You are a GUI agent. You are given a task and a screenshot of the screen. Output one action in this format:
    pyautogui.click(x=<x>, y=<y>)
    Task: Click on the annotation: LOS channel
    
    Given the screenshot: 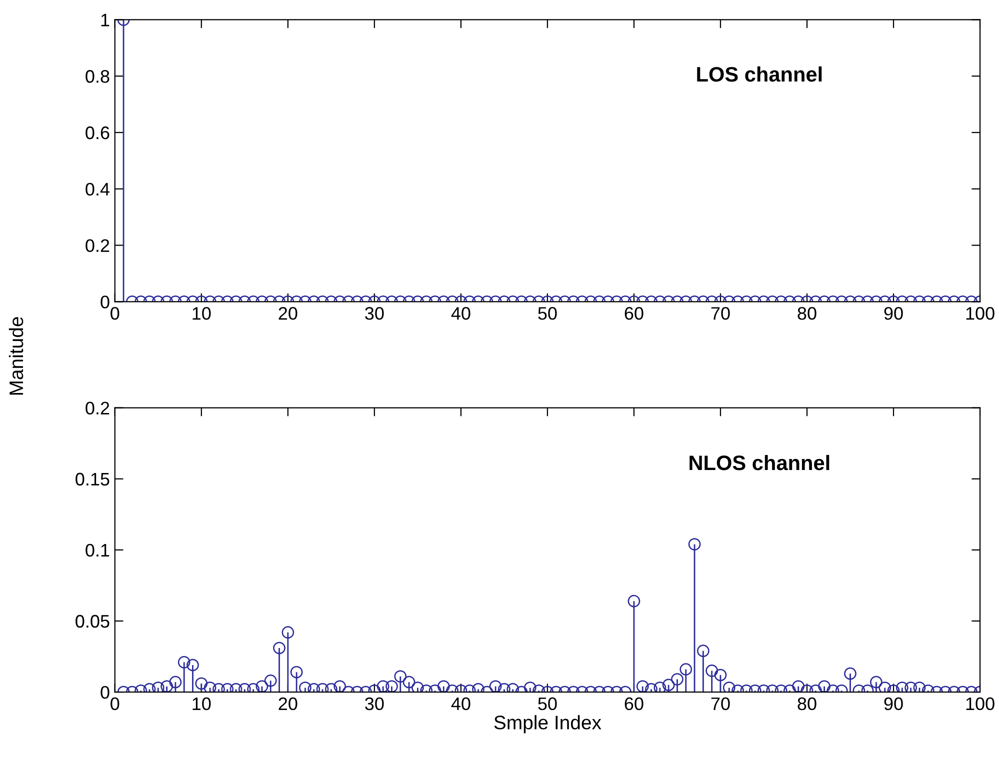 What is the action you would take?
    pyautogui.click(x=759, y=74)
    